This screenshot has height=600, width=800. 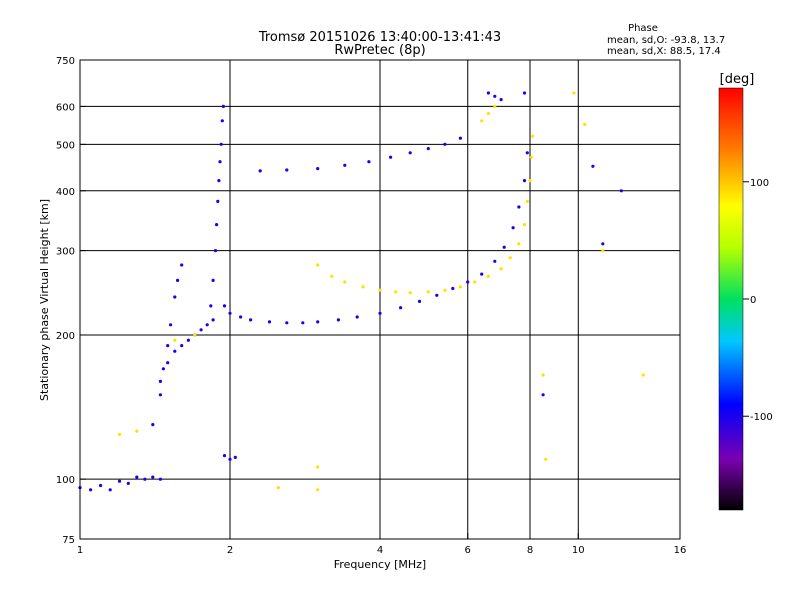 What do you see at coordinates (379, 37) in the screenshot?
I see `chart-title: Tromsø 20151026 13:40:00-13:41:43` at bounding box center [379, 37].